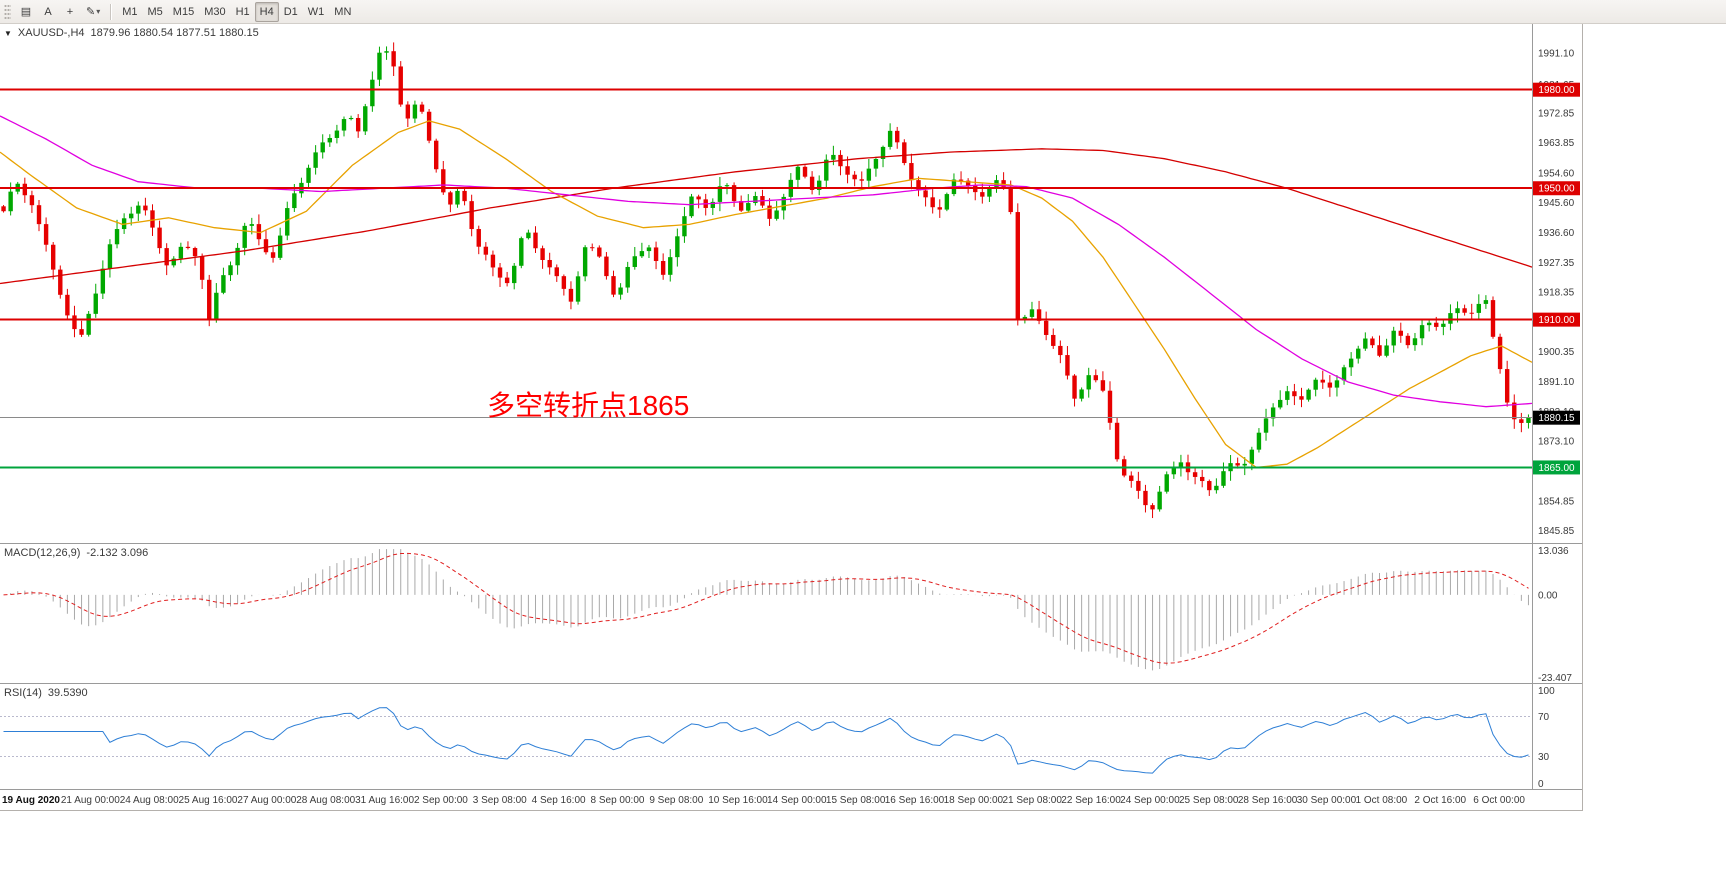  What do you see at coordinates (440, 800) in the screenshot?
I see `time-axis-label: 2 Sep 00:00` at bounding box center [440, 800].